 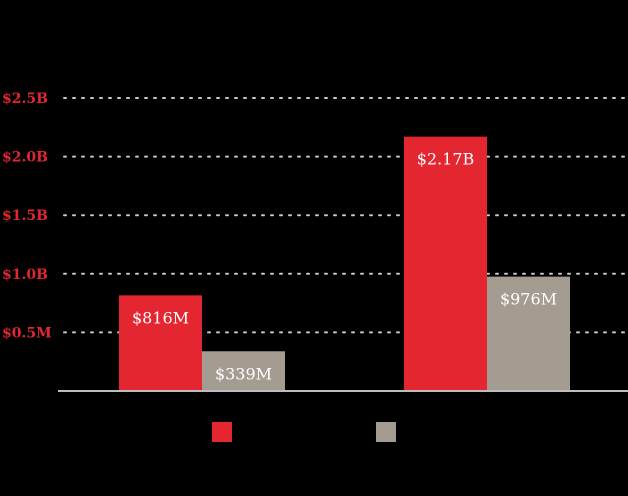 I want to click on y-tick-label: $2.0B, so click(x=25, y=158).